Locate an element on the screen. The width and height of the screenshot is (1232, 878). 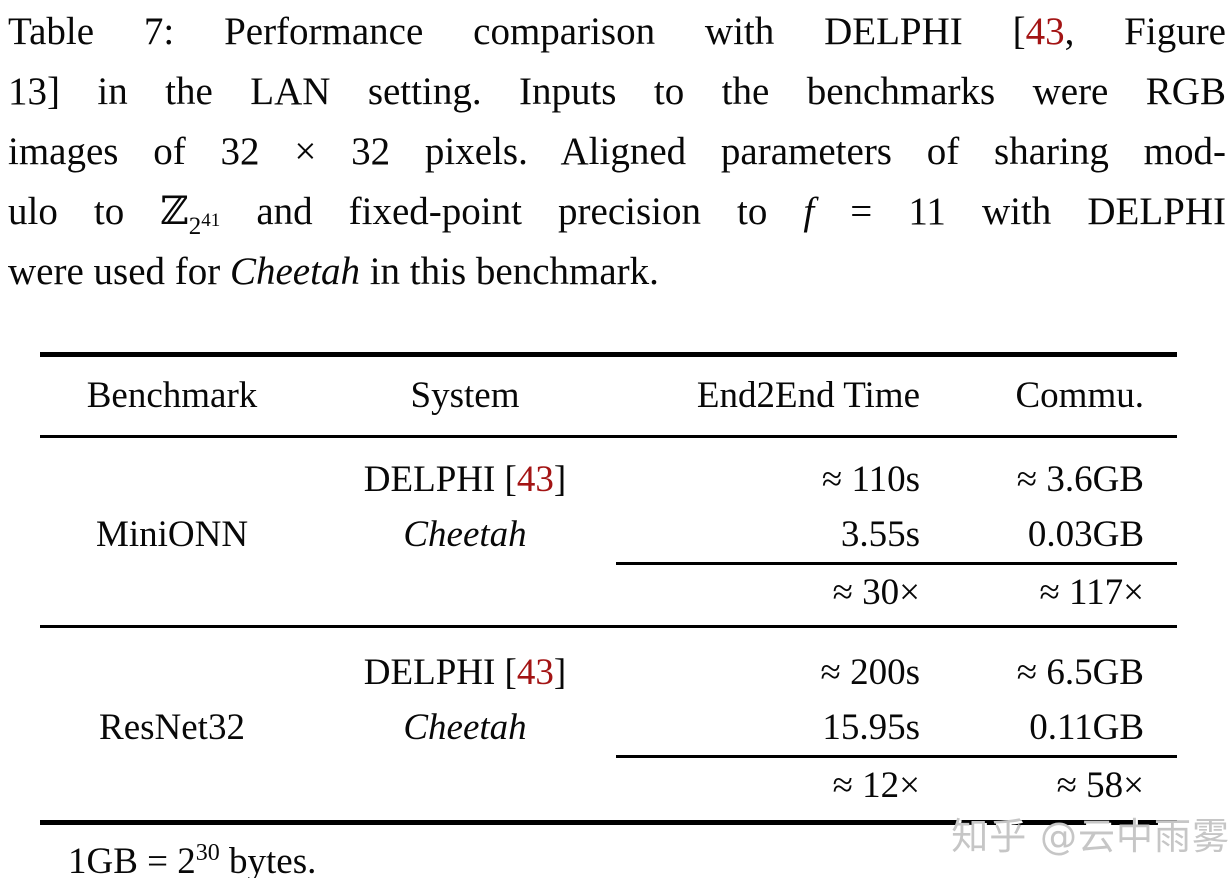
caption-text: and fixed-point precision to is located at coordinates (512, 211).